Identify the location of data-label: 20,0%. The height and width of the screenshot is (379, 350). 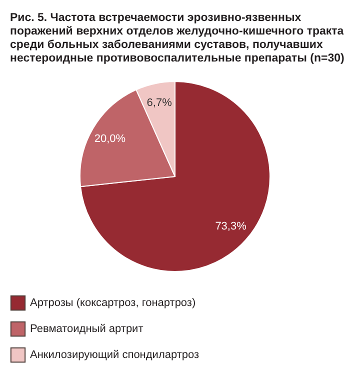
(110, 139).